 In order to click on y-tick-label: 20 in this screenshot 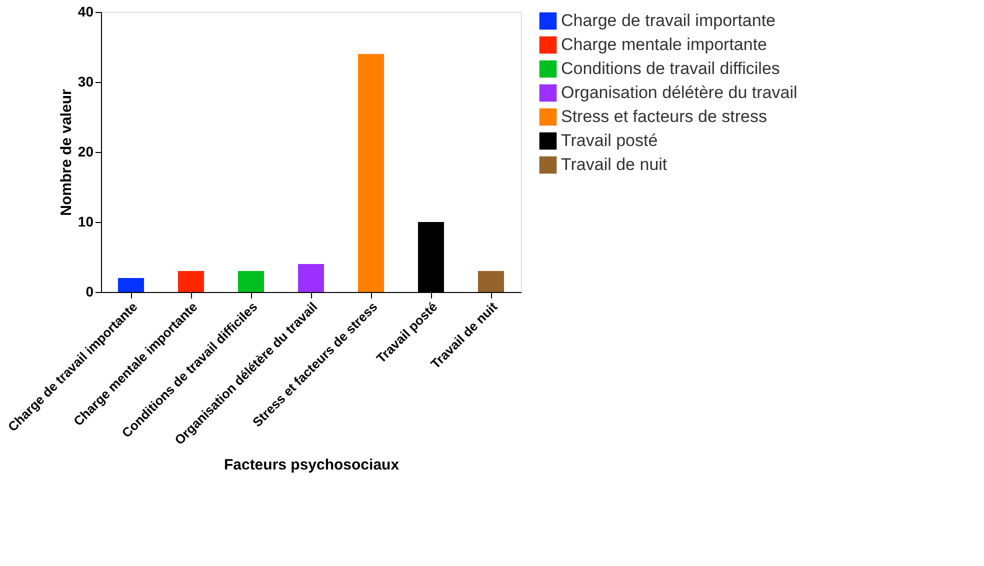, I will do `click(86, 152)`.